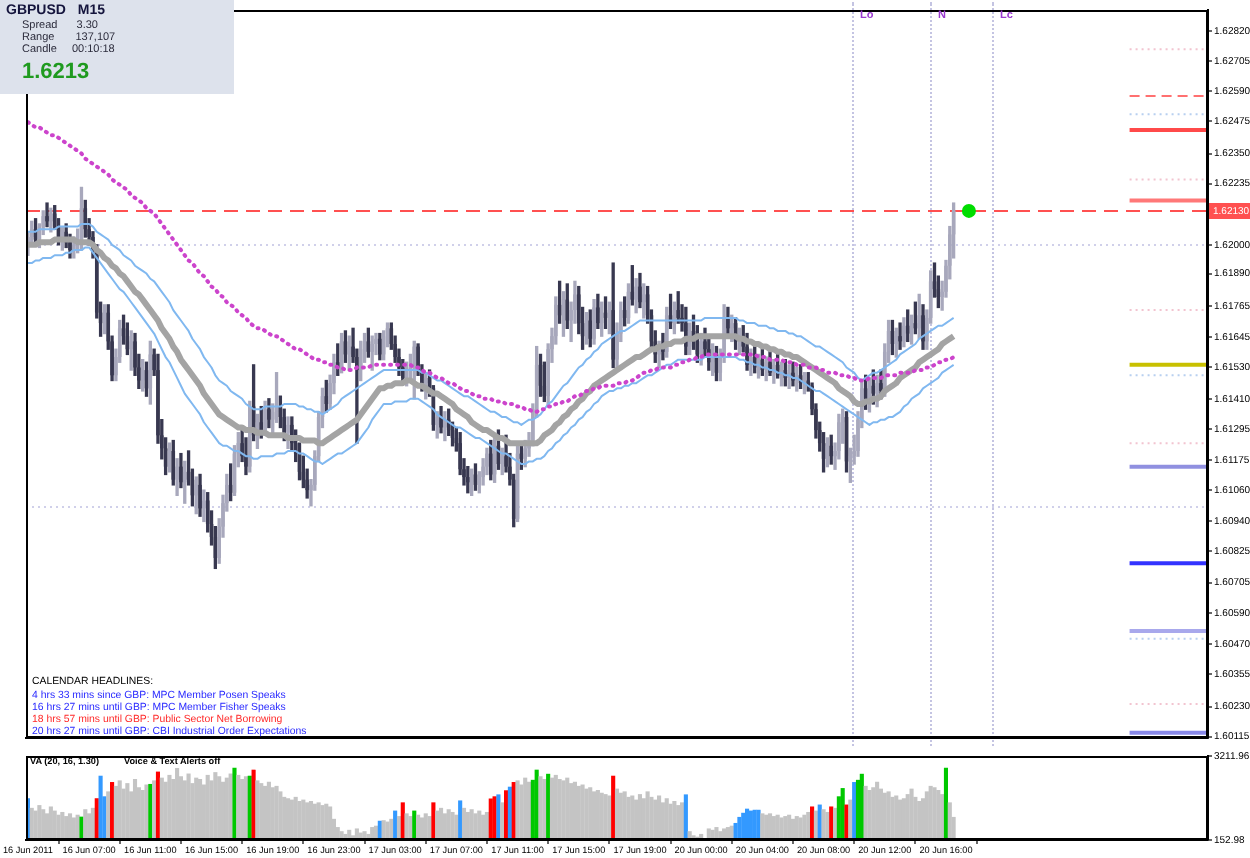  Describe the element at coordinates (56, 72) in the screenshot. I see `annotation: 1.6213` at that location.